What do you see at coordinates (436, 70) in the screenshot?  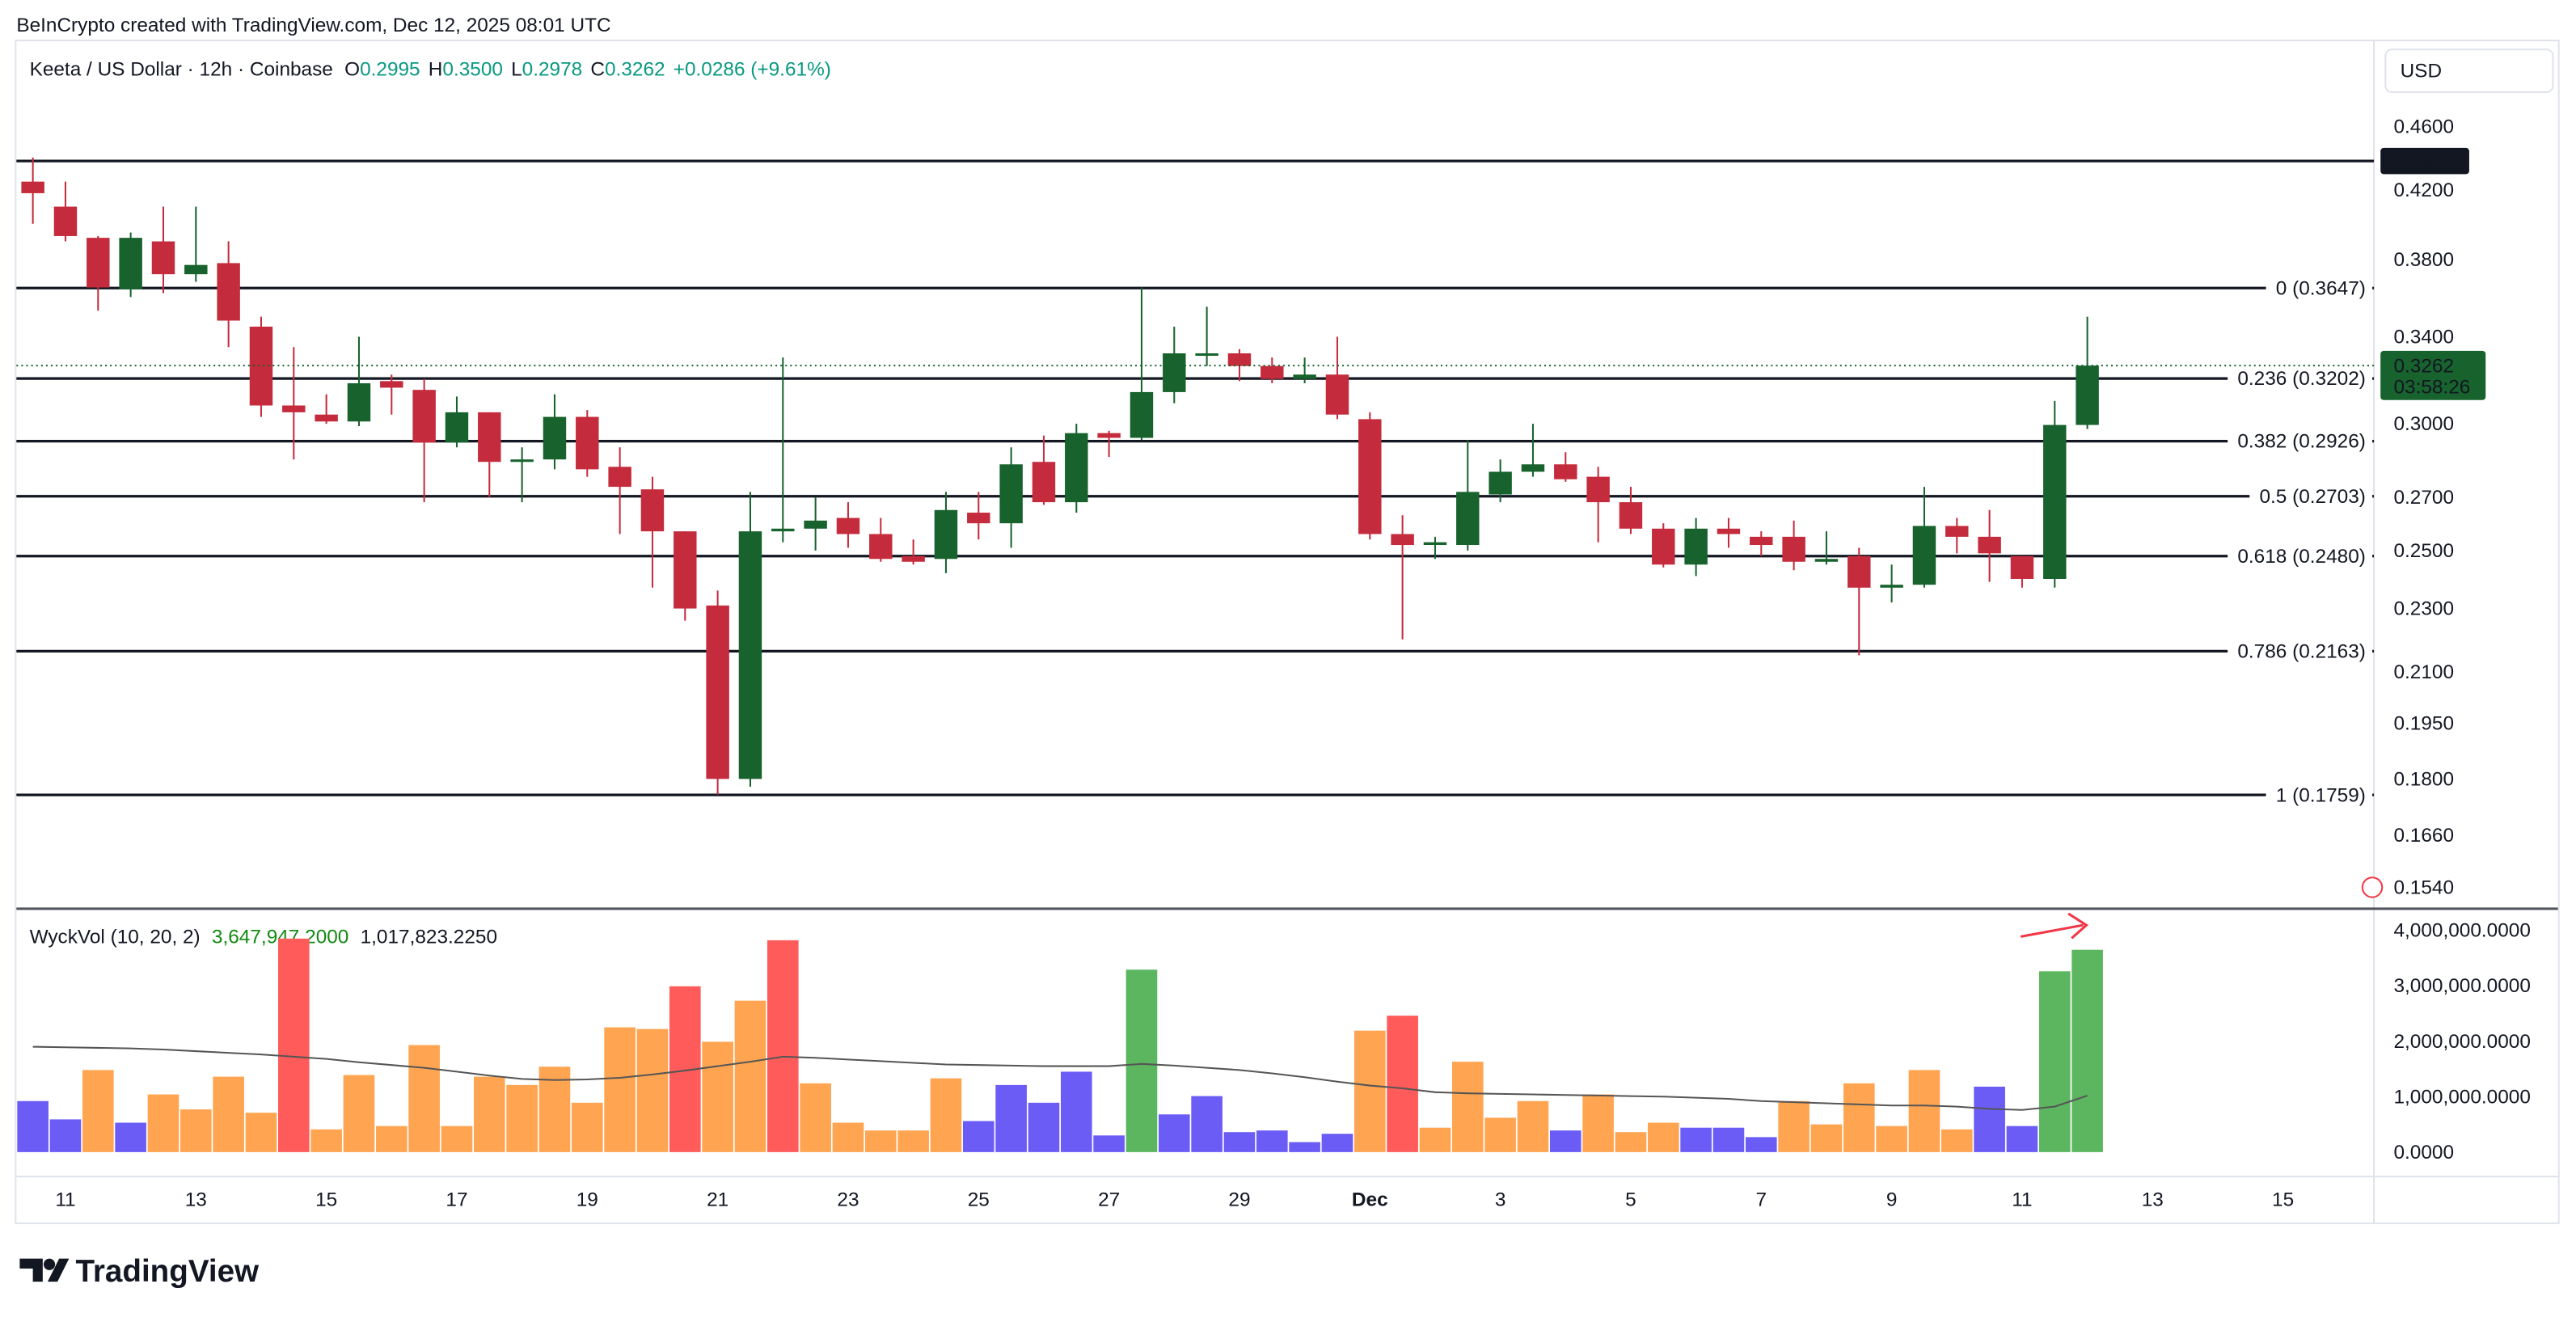 I see `ohlc-key: H` at bounding box center [436, 70].